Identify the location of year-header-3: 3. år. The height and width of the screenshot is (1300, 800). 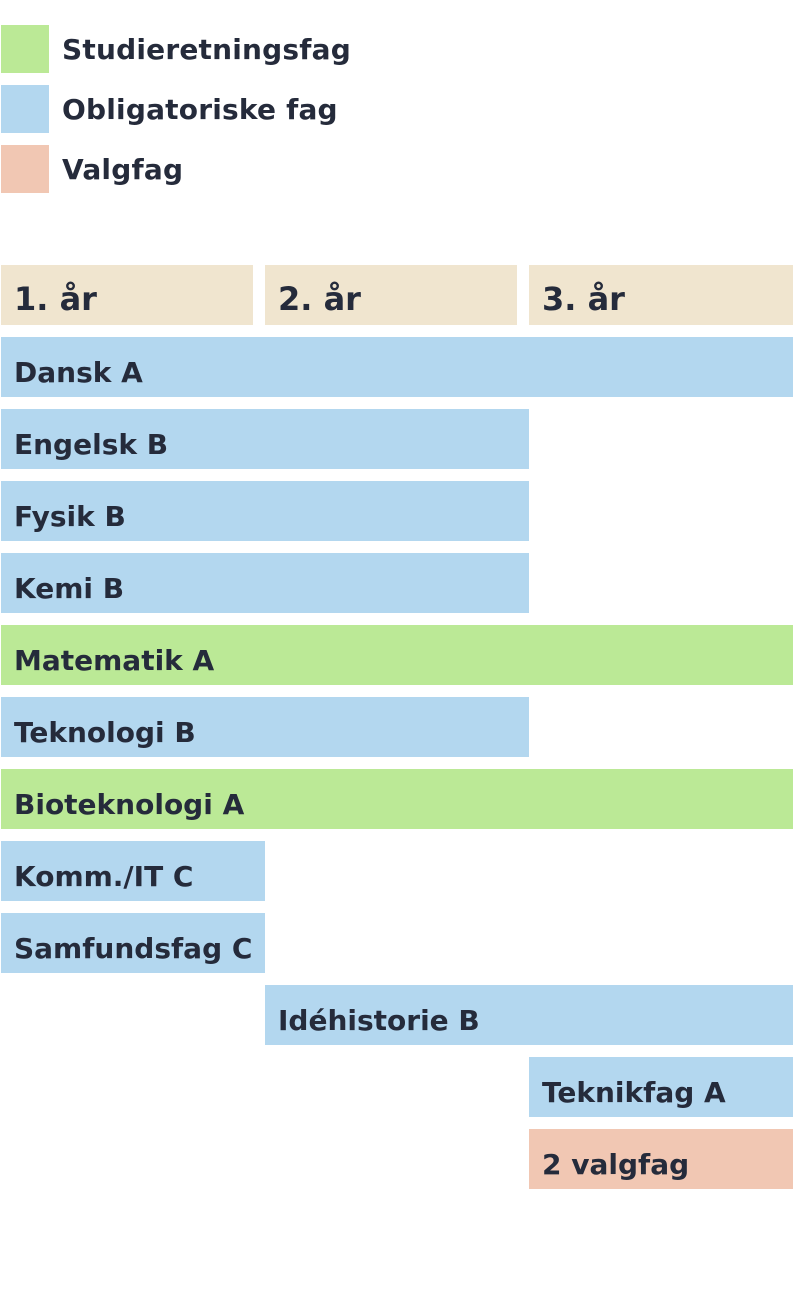
(661, 295).